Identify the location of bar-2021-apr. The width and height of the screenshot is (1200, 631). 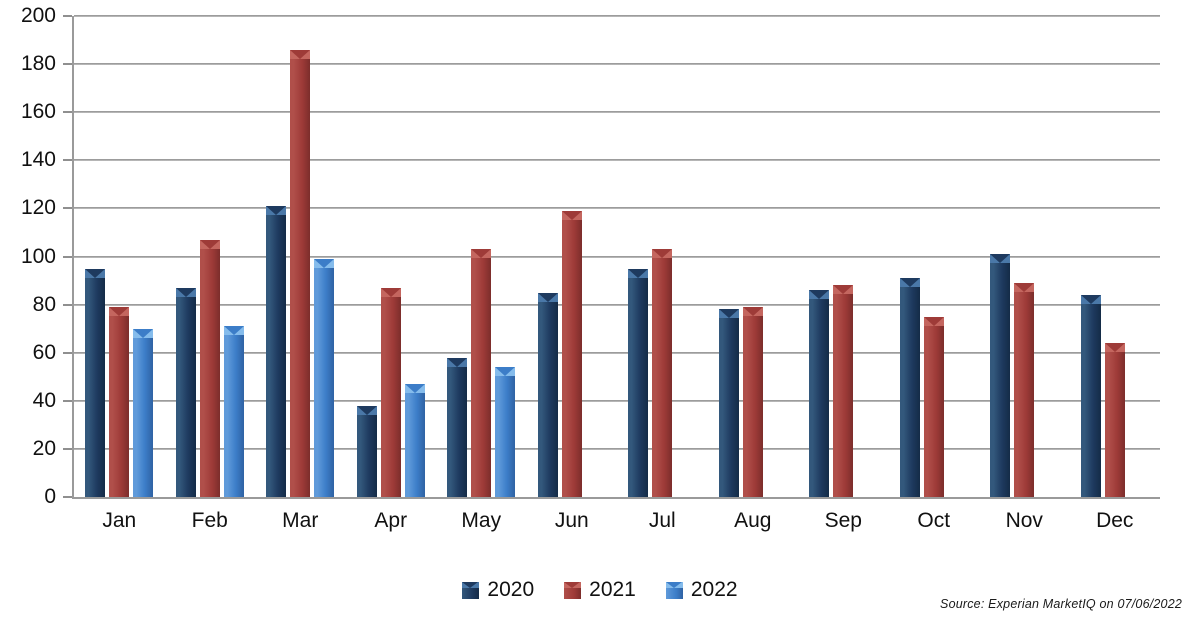
(390, 392).